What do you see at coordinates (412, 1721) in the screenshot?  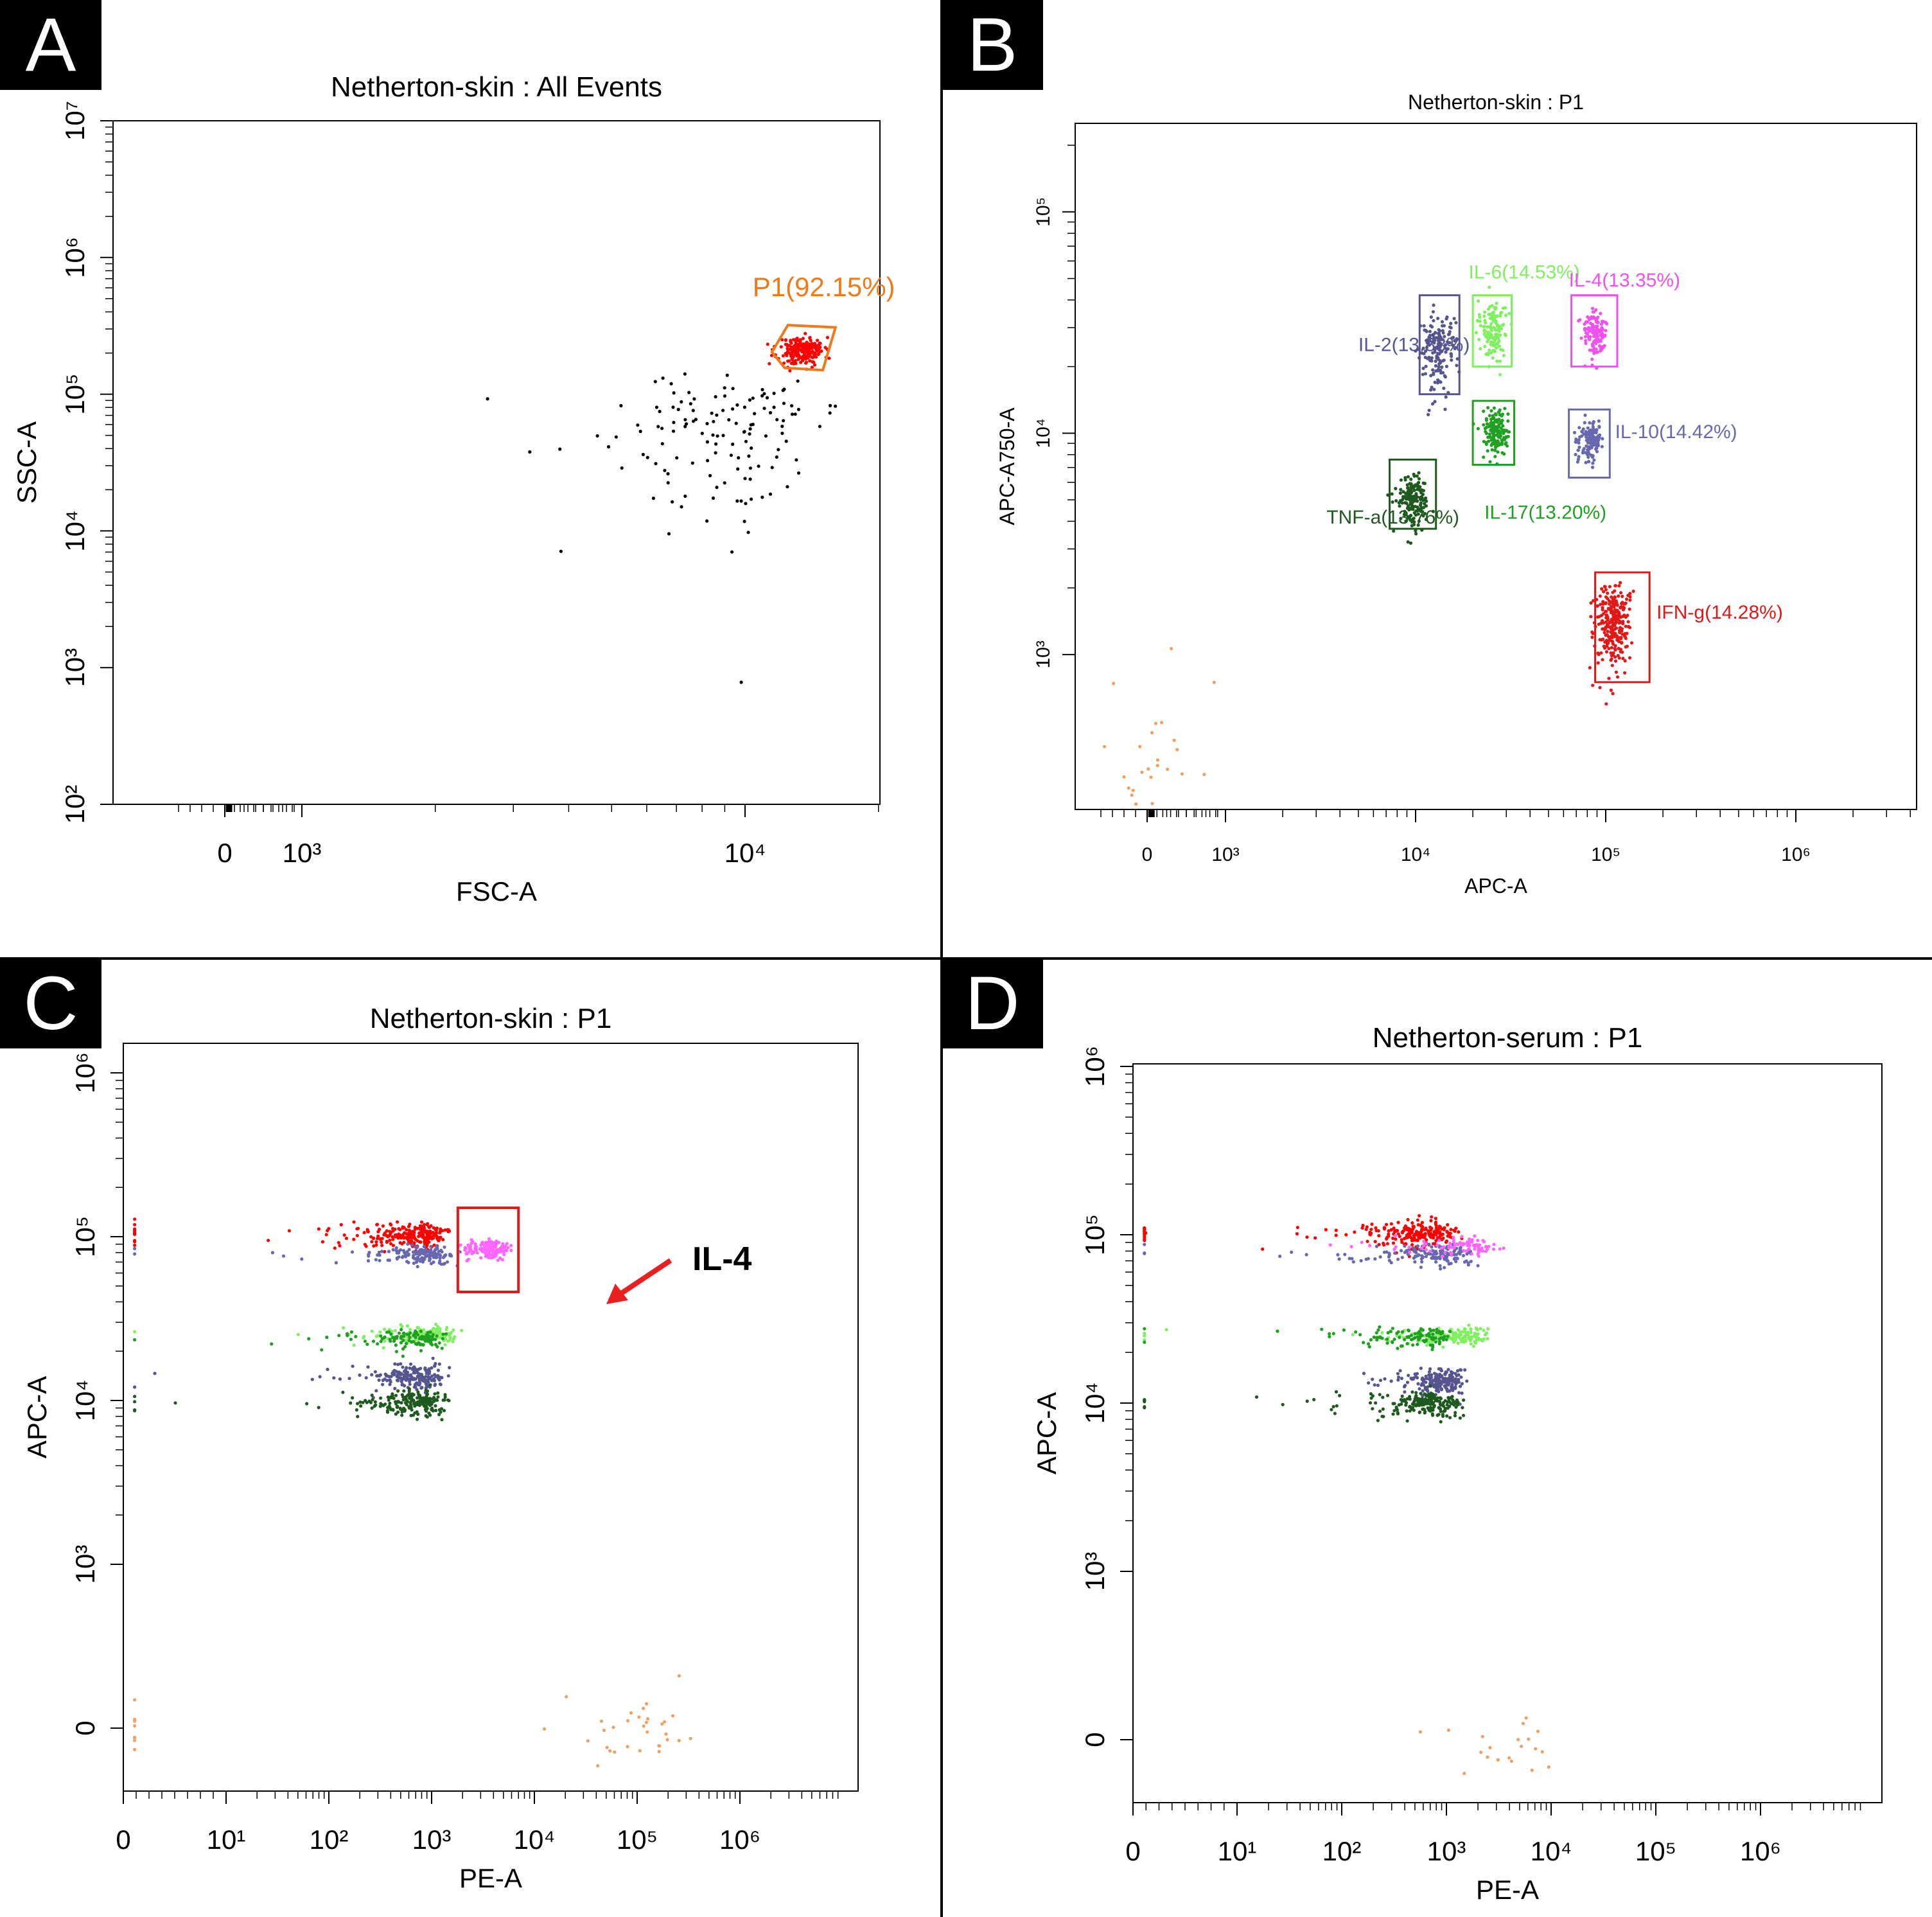 I see `population-events` at bounding box center [412, 1721].